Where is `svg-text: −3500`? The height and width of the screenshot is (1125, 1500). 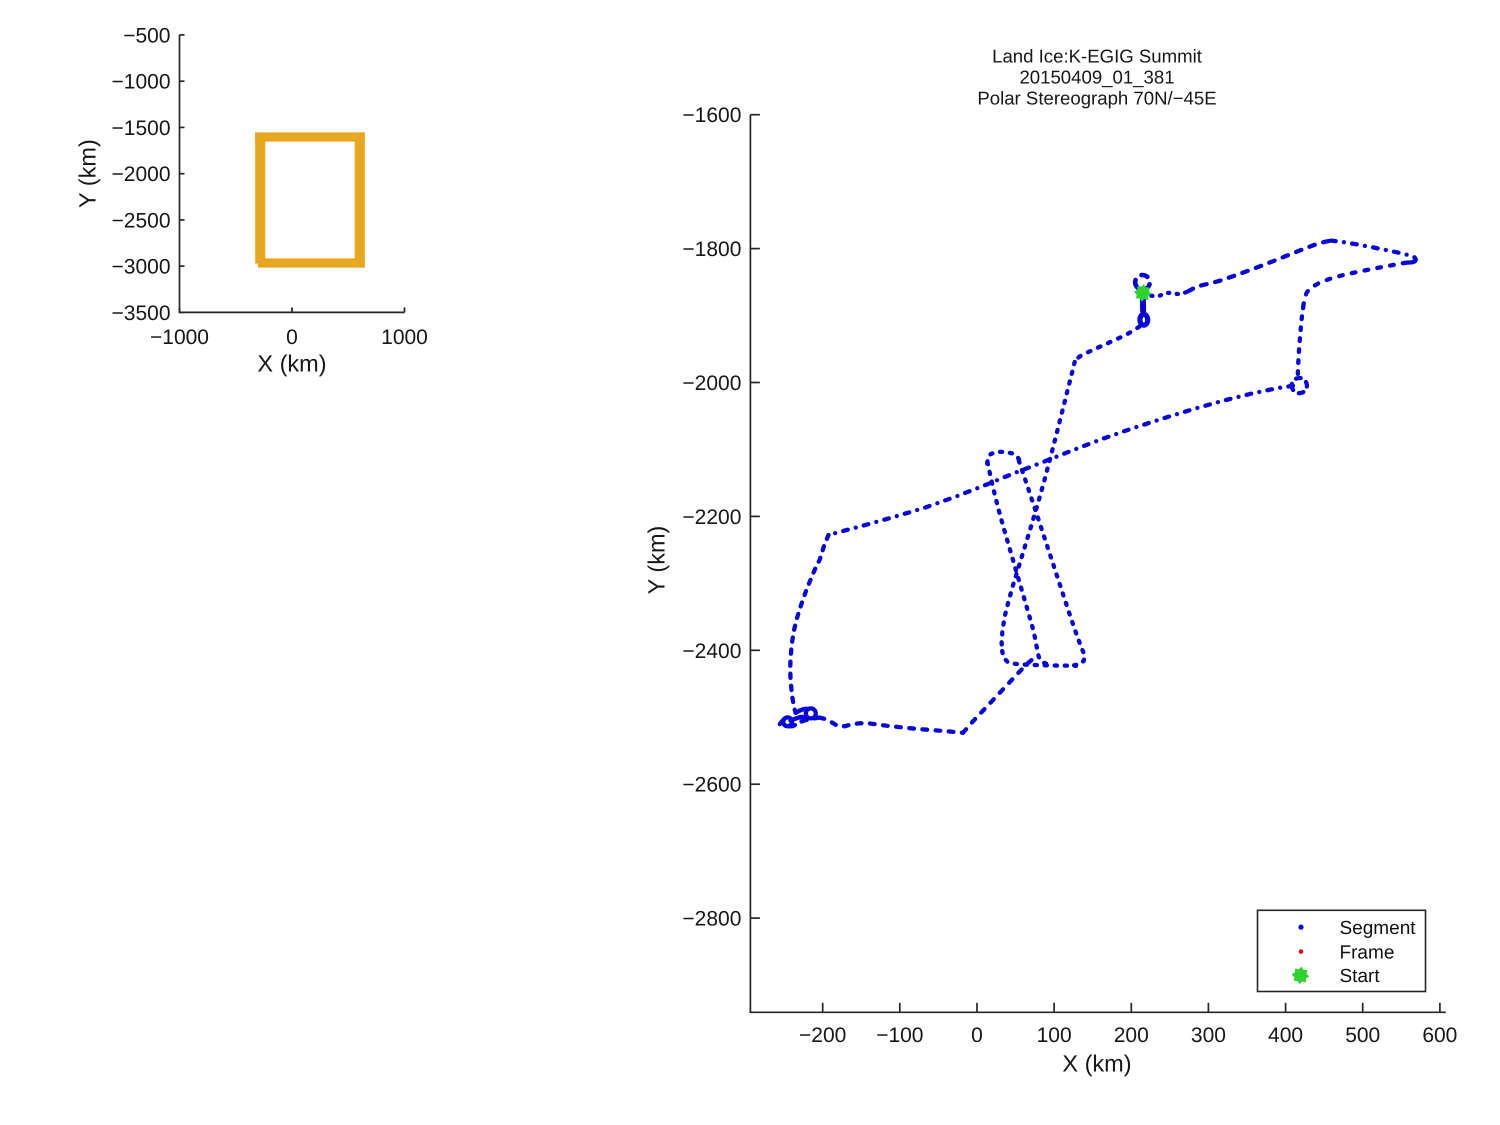
svg-text: −3500 is located at coordinates (141, 313).